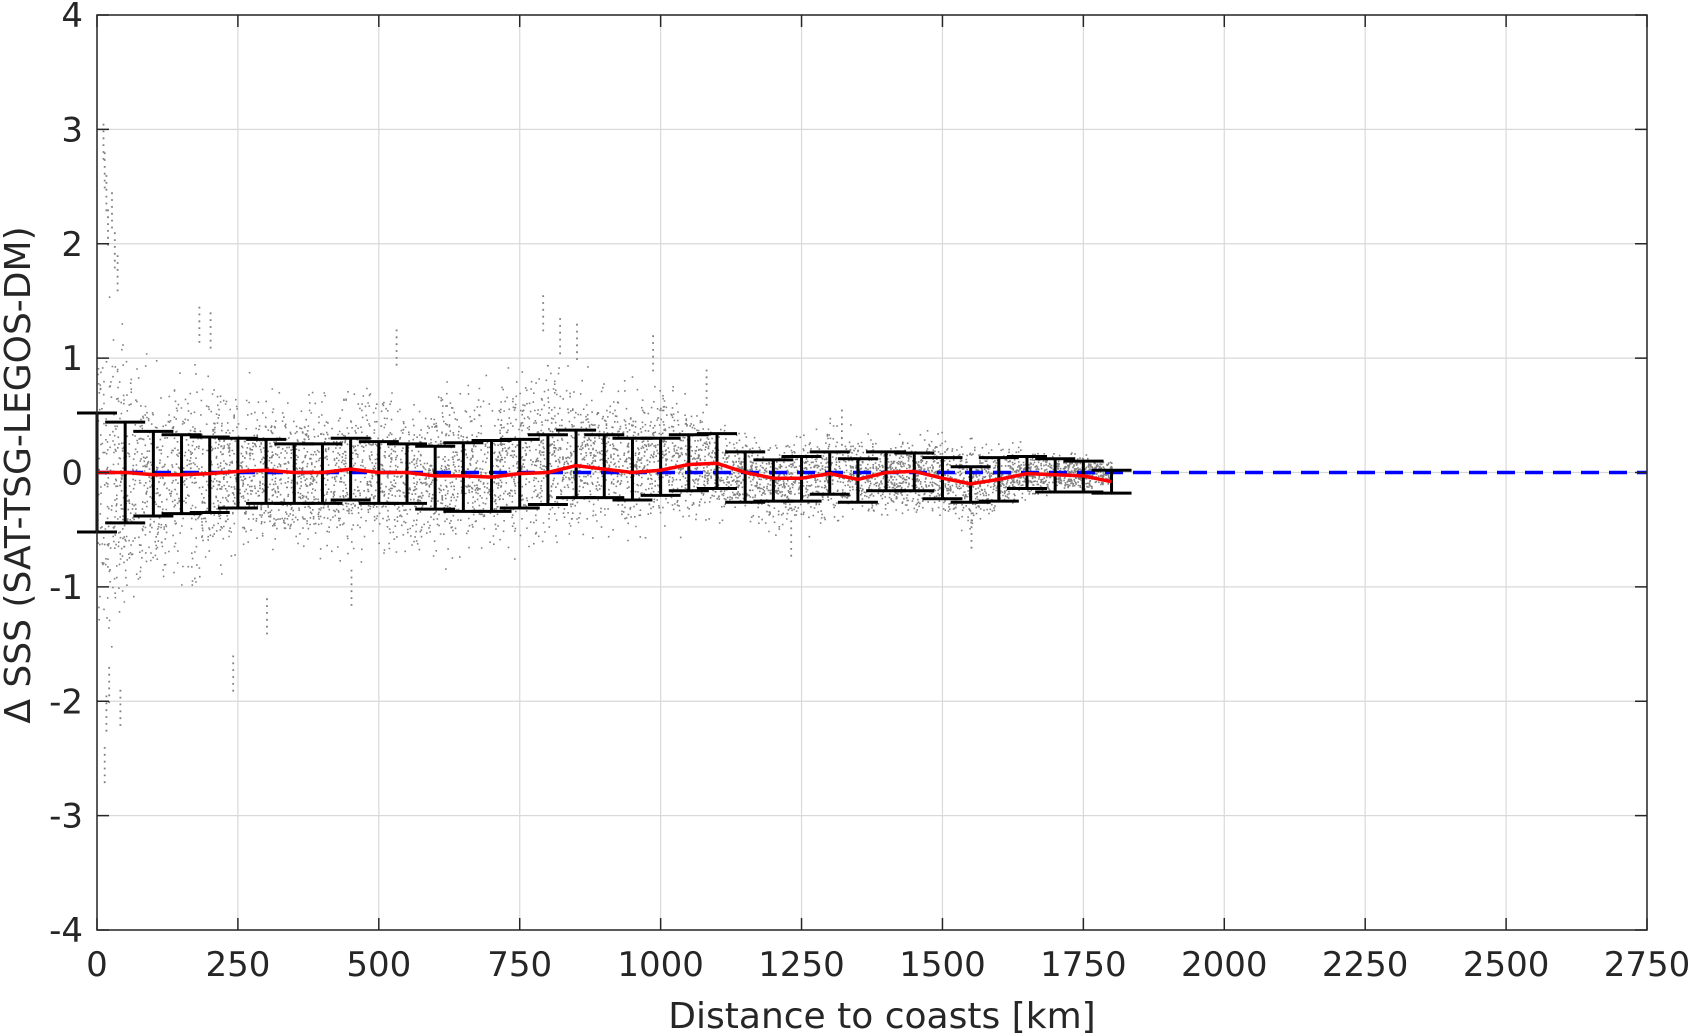 The image size is (1693, 1035). Describe the element at coordinates (72, 130) in the screenshot. I see `y-tick-label: 3` at that location.